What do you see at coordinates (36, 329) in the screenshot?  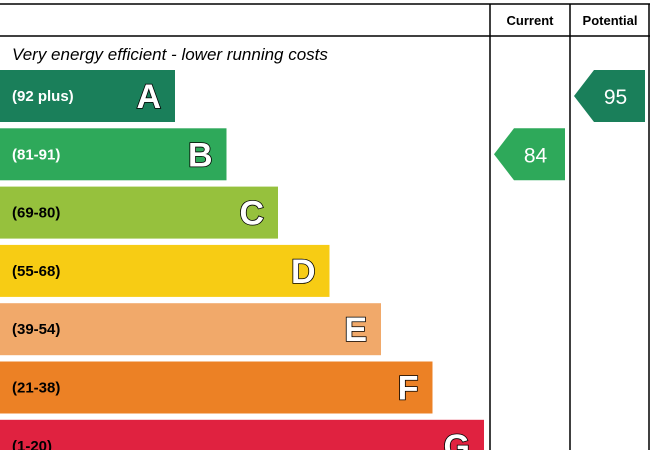 I see `band-e-range: (39-54)` at bounding box center [36, 329].